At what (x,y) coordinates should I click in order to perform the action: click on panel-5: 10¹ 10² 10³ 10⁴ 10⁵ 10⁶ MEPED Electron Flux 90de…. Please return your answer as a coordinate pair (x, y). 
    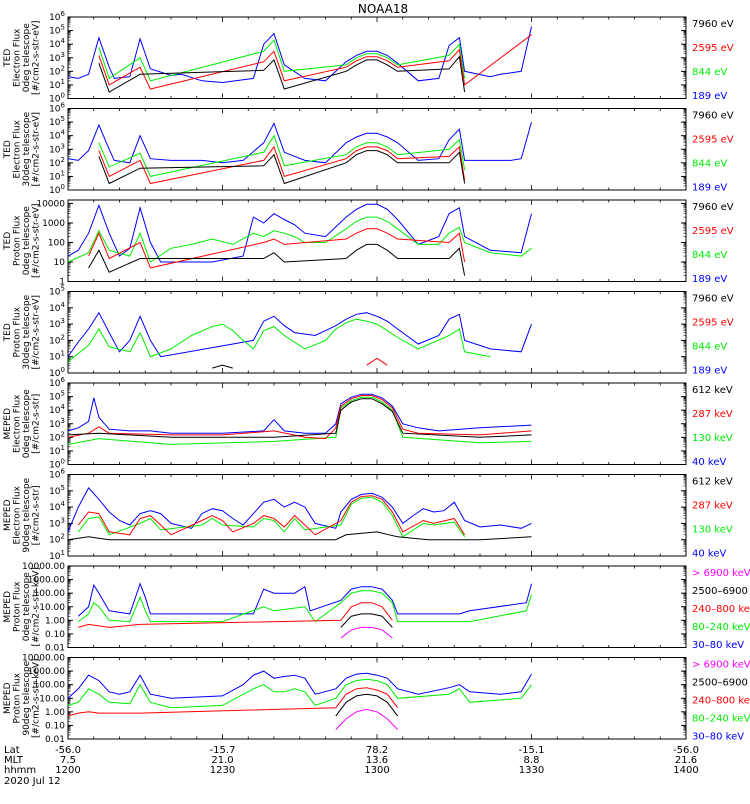
    Looking at the image, I should click on (368, 515).